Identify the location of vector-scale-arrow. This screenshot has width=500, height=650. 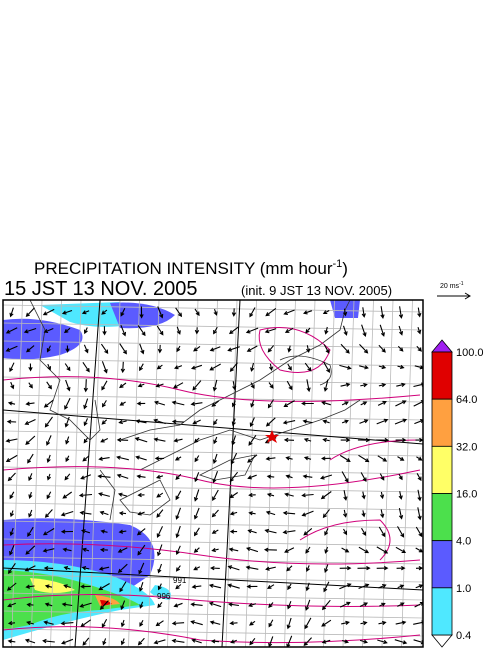
(454, 296).